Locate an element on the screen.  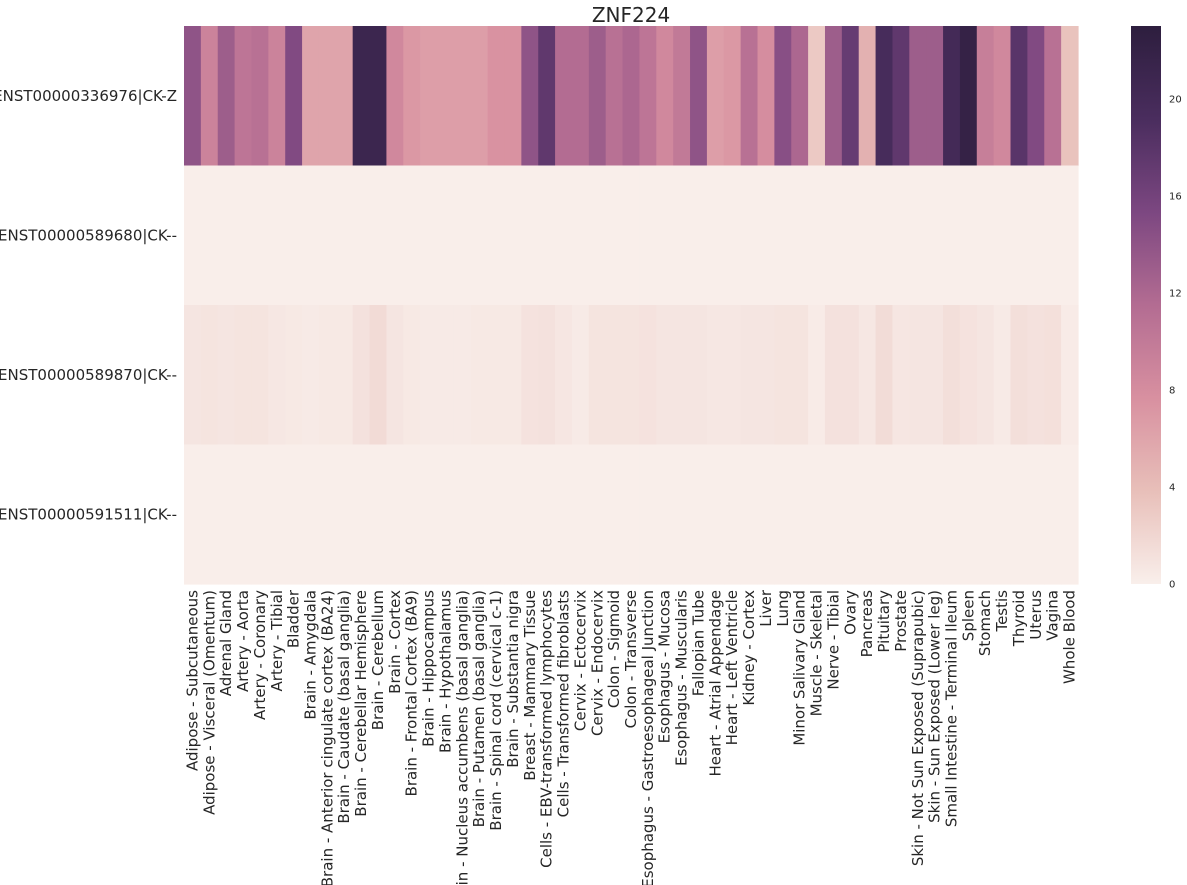
colorbar is located at coordinates (1146, 305).